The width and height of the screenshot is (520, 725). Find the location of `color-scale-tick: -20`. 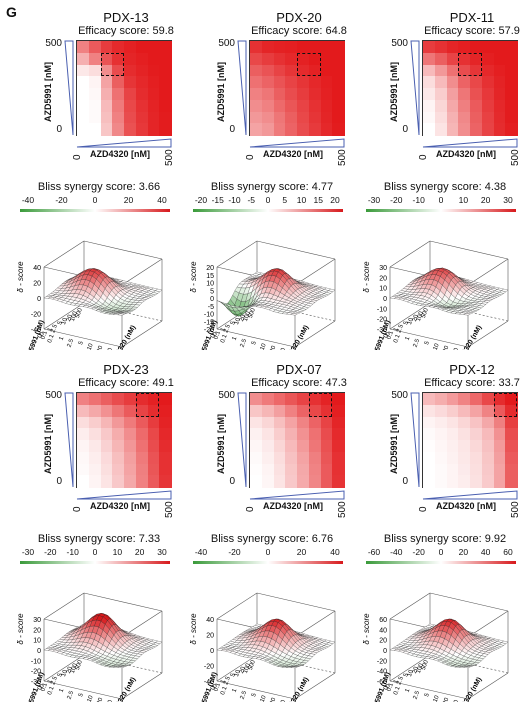

color-scale-tick: -20 is located at coordinates (61, 200).